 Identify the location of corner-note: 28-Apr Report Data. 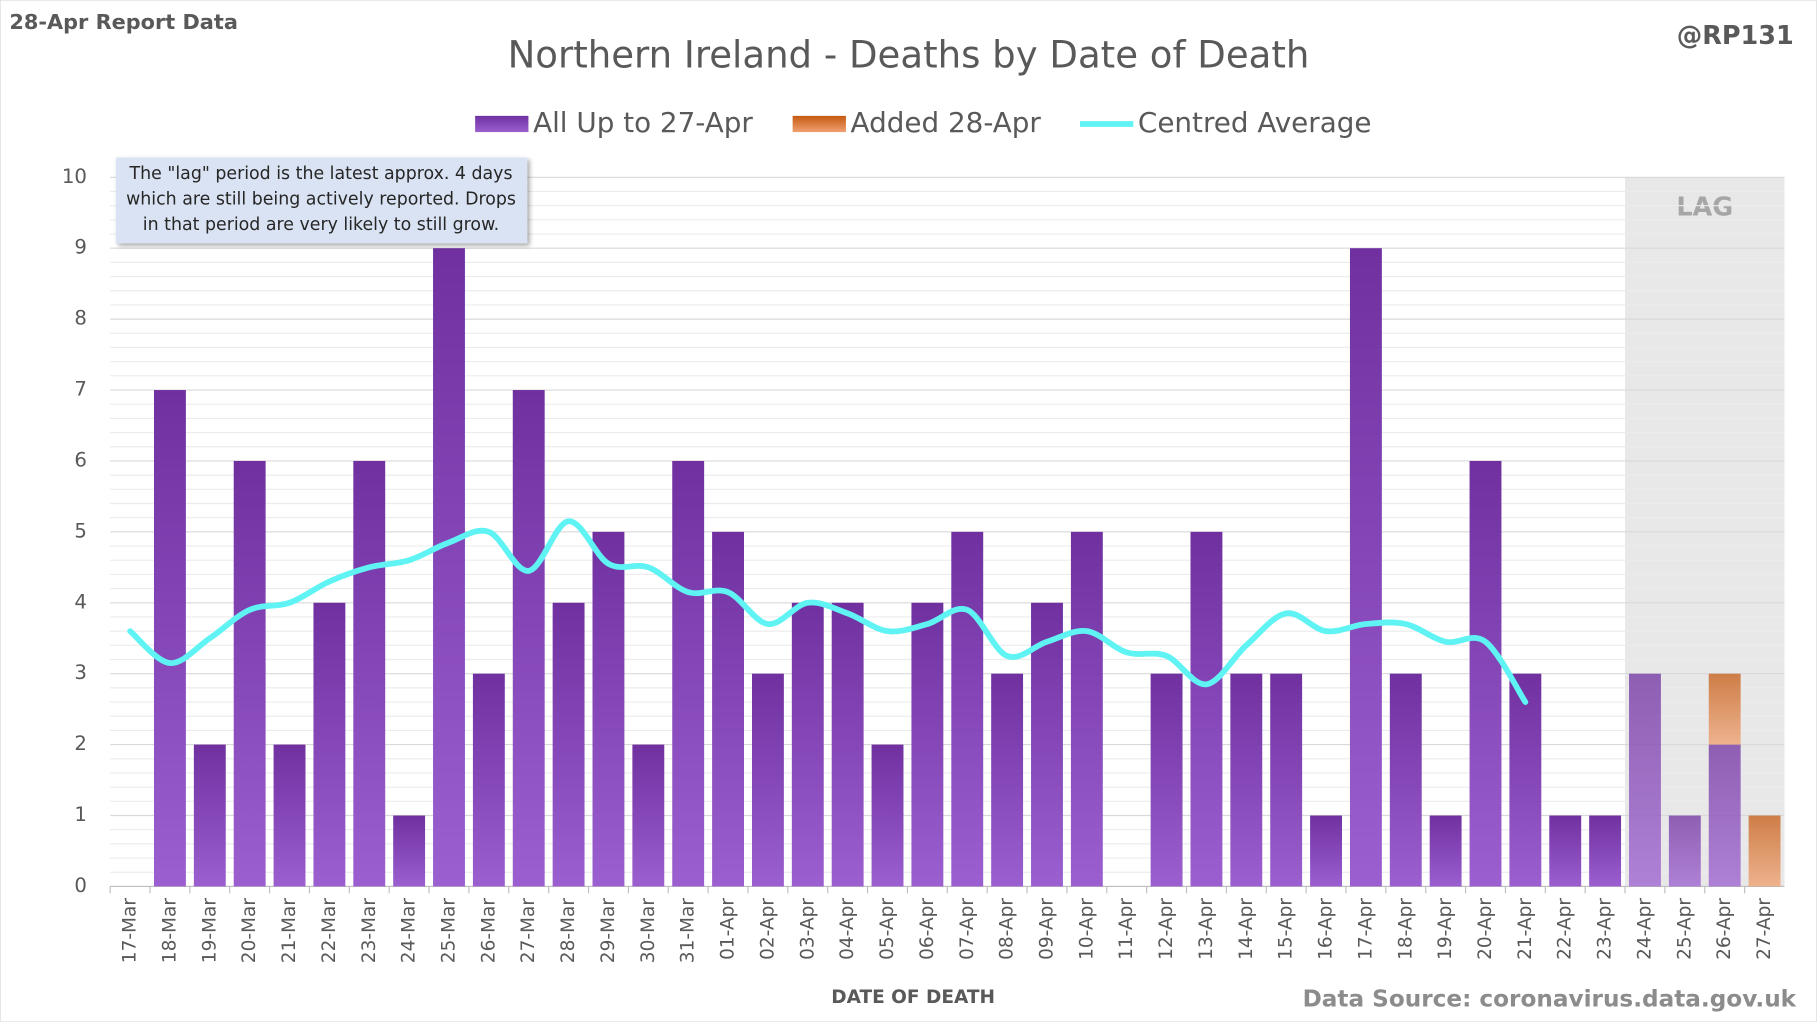
(123, 22).